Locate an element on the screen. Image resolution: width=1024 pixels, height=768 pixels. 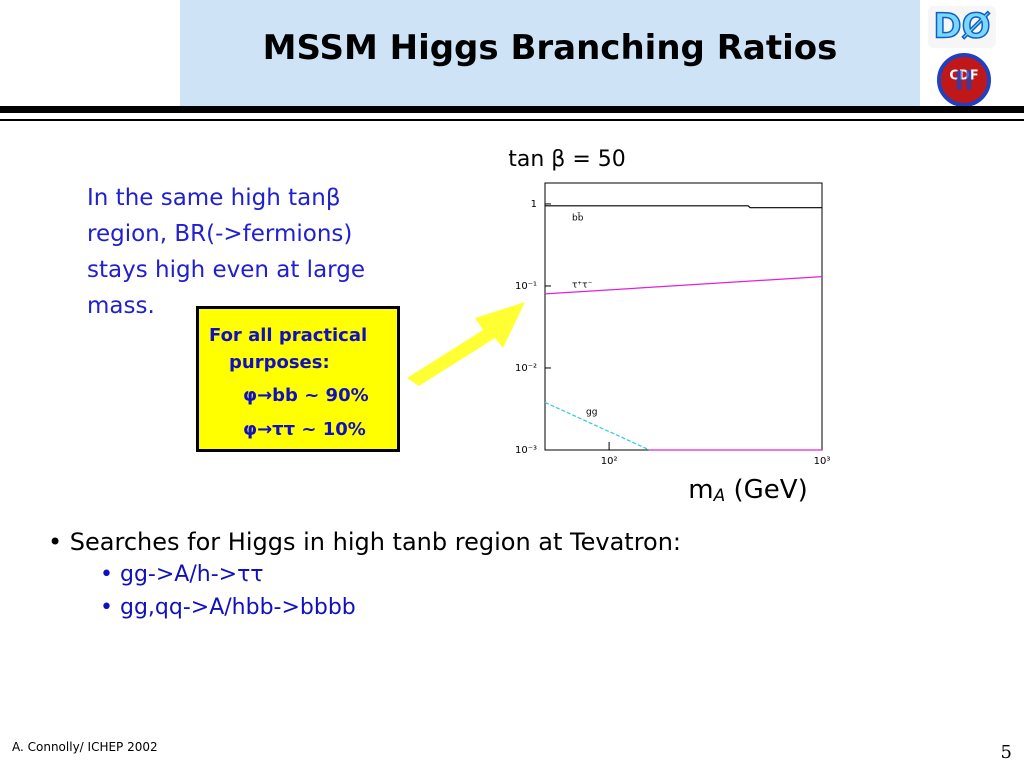
slide-title: MSSM Higgs Branching Ratios is located at coordinates (550, 48).